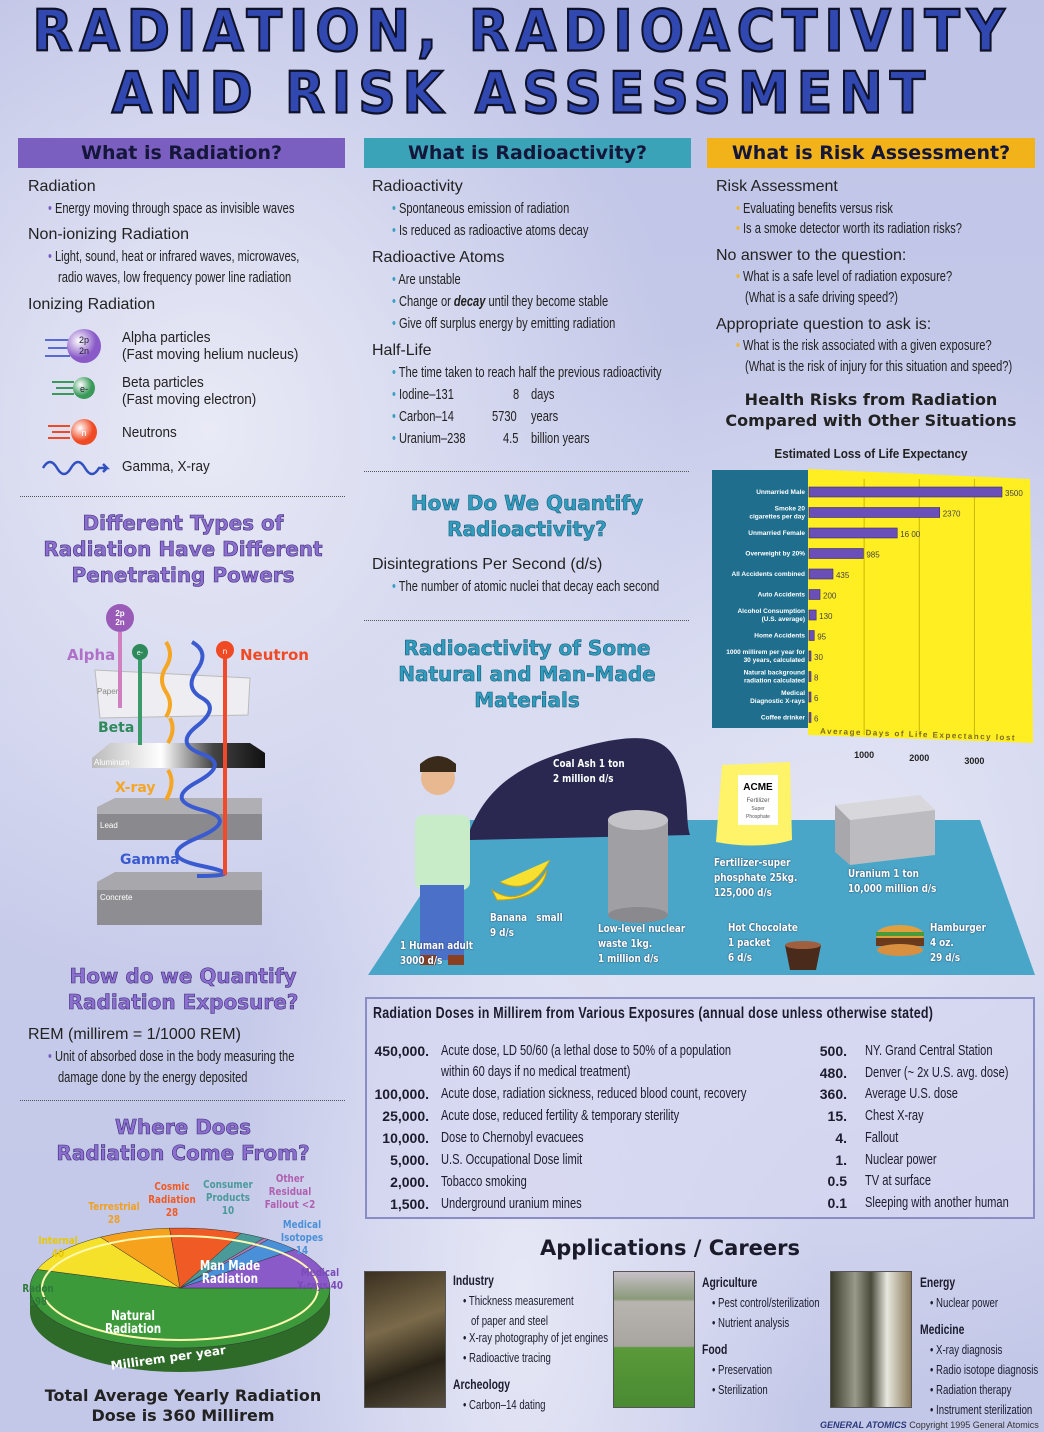  I want to click on halflife-unit: years, so click(545, 416).